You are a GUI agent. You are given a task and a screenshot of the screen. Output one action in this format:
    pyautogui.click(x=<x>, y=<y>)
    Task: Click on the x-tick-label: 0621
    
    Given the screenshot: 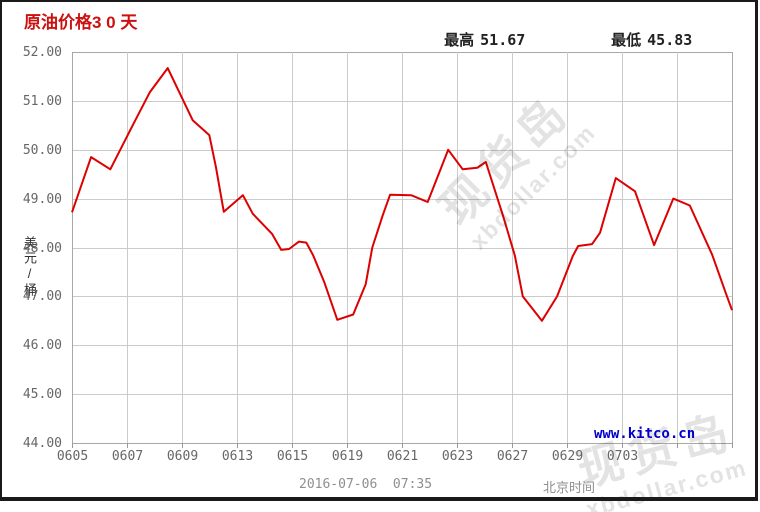 What is the action you would take?
    pyautogui.click(x=402, y=456)
    